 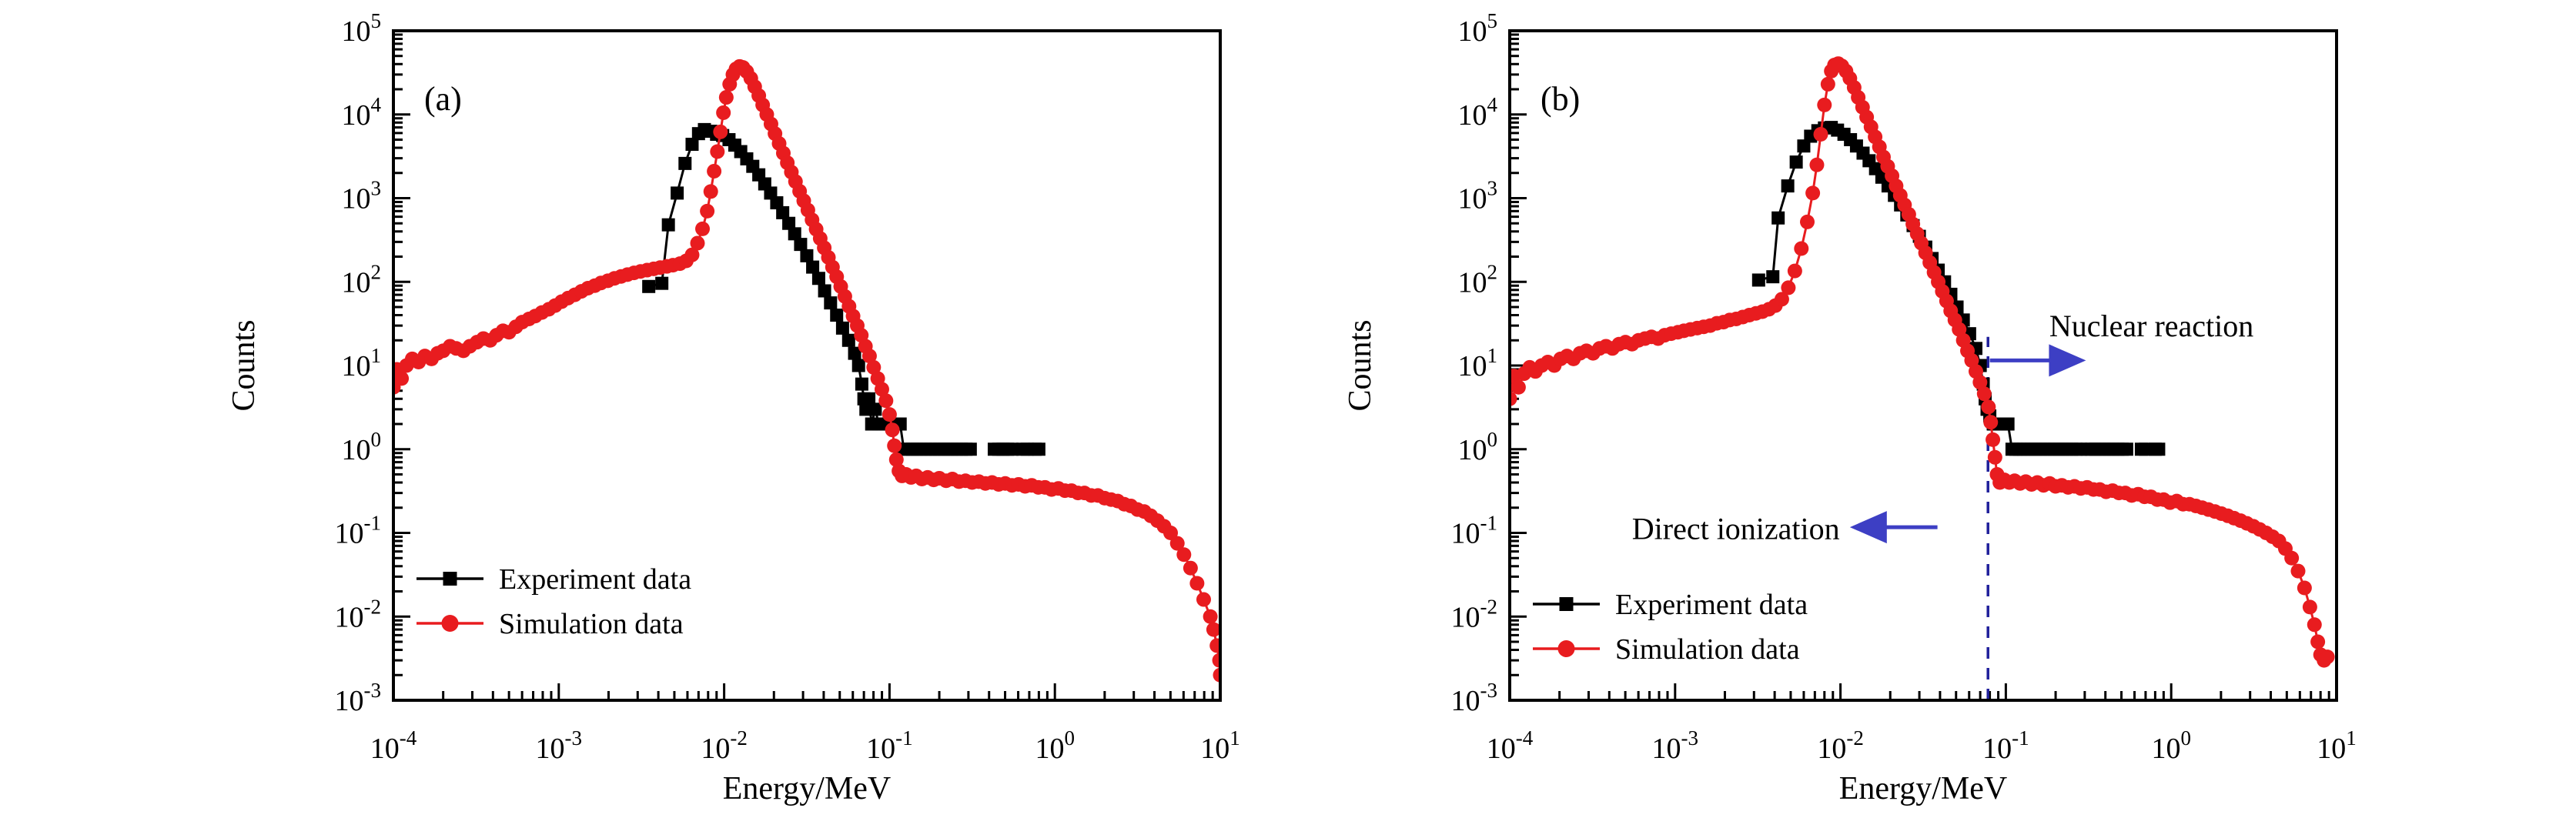 What do you see at coordinates (1055, 746) in the screenshot?
I see `x-tick-label: 10⁰` at bounding box center [1055, 746].